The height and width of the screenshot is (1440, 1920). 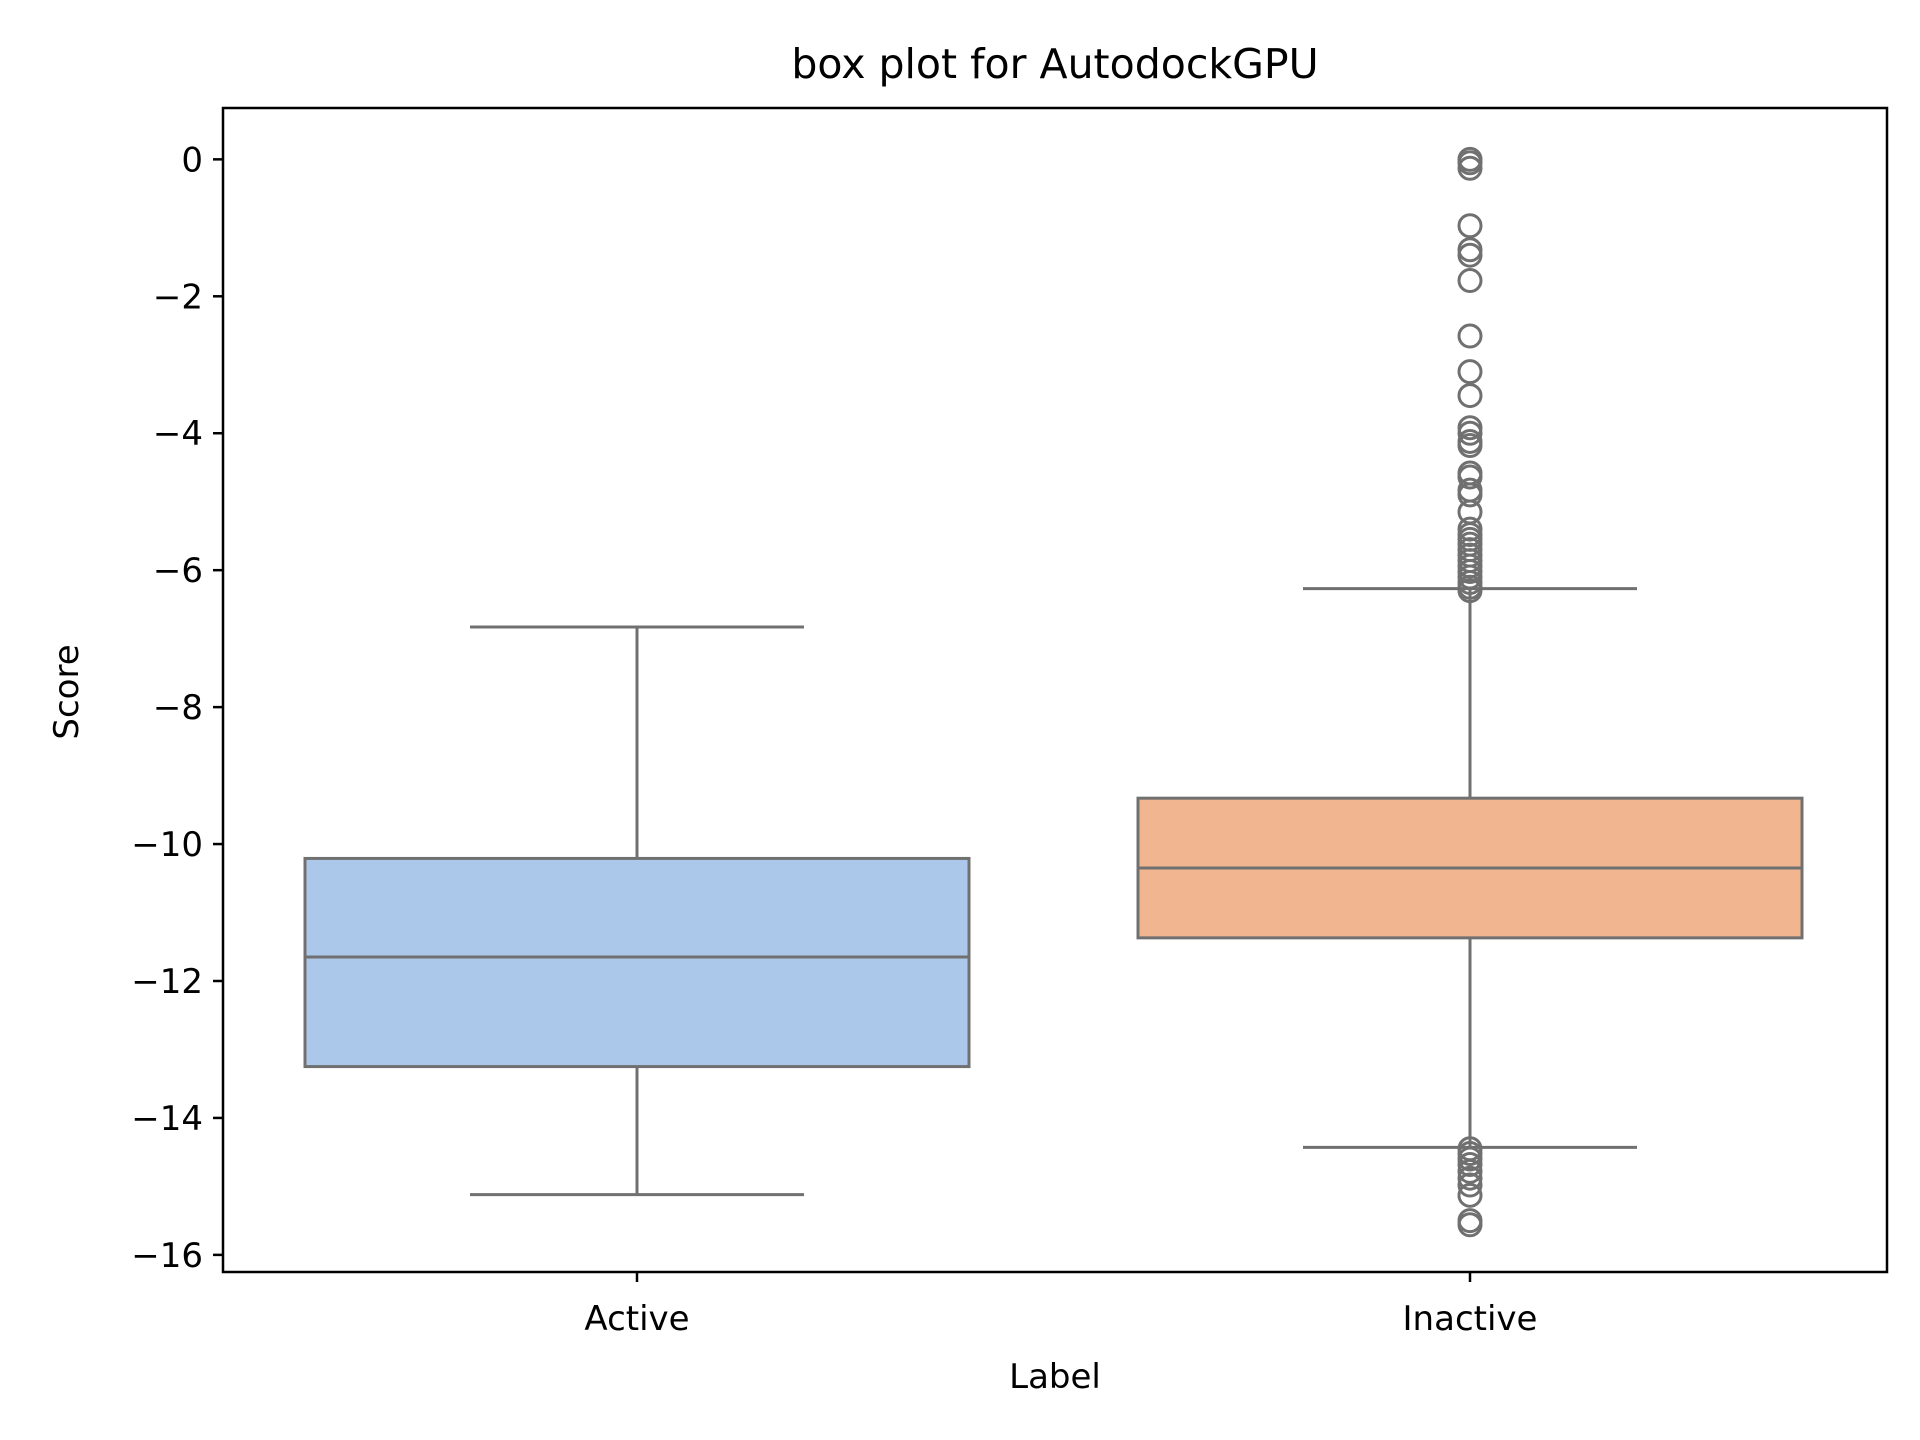 I want to click on y-axis: 0 −2 −4 −6 −8 −10 −12 −14 −16, so click(x=177, y=708).